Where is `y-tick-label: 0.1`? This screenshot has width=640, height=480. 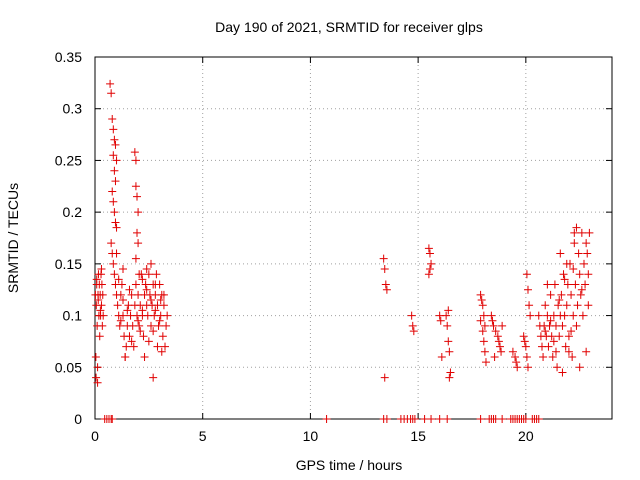 y-tick-label: 0.1 is located at coordinates (73, 316).